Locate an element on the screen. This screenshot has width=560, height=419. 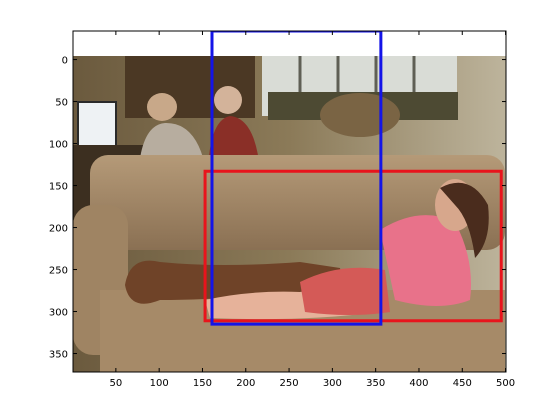
man-head is located at coordinates (162, 107).